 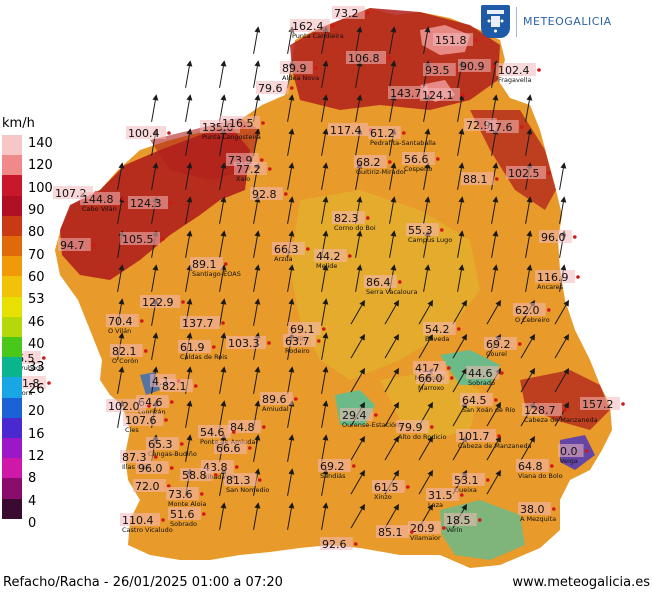 I want to click on station-value: 105.5, so click(x=138, y=239).